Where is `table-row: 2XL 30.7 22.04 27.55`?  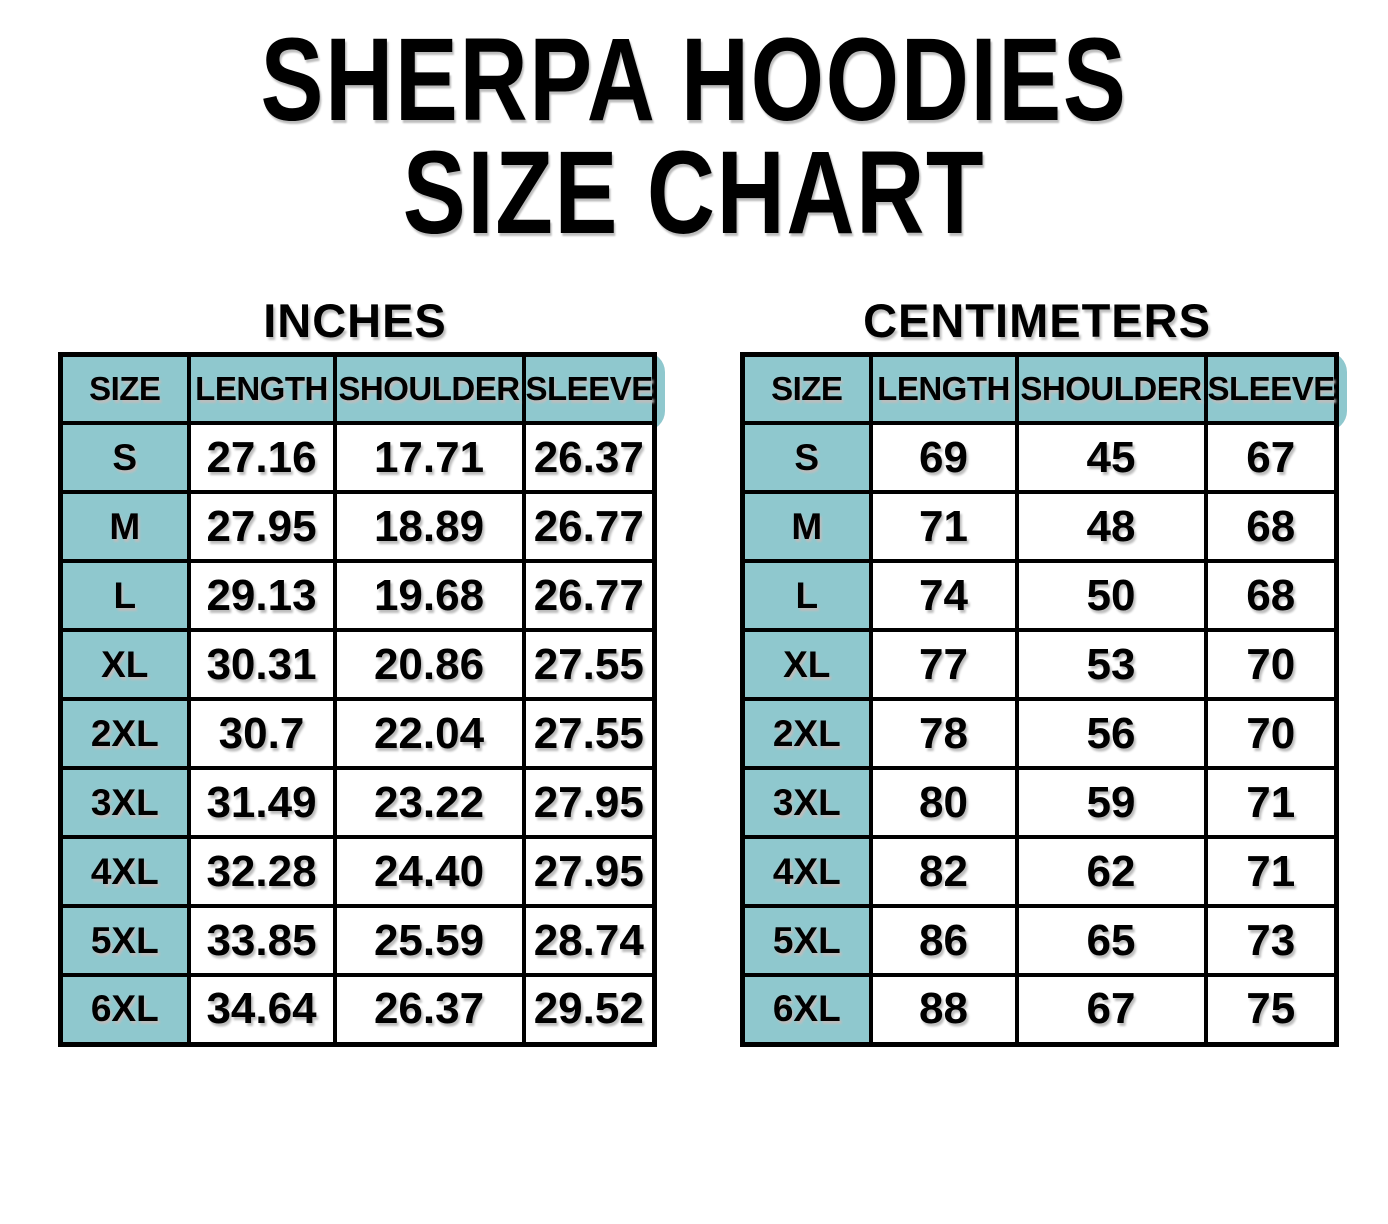
table-row: 2XL 30.7 22.04 27.55 is located at coordinates (357, 734).